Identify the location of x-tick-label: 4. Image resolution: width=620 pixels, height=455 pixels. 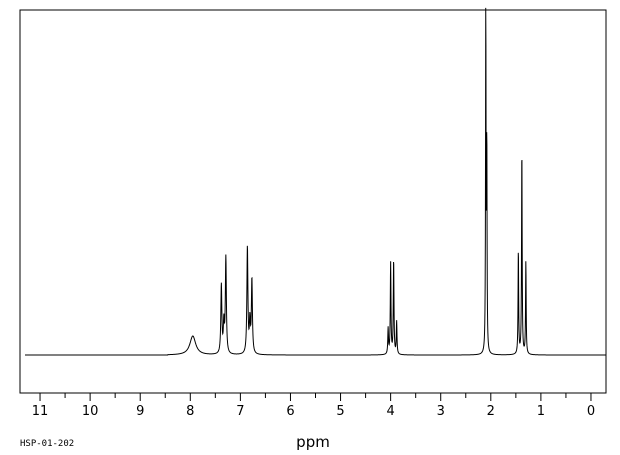
(390, 411).